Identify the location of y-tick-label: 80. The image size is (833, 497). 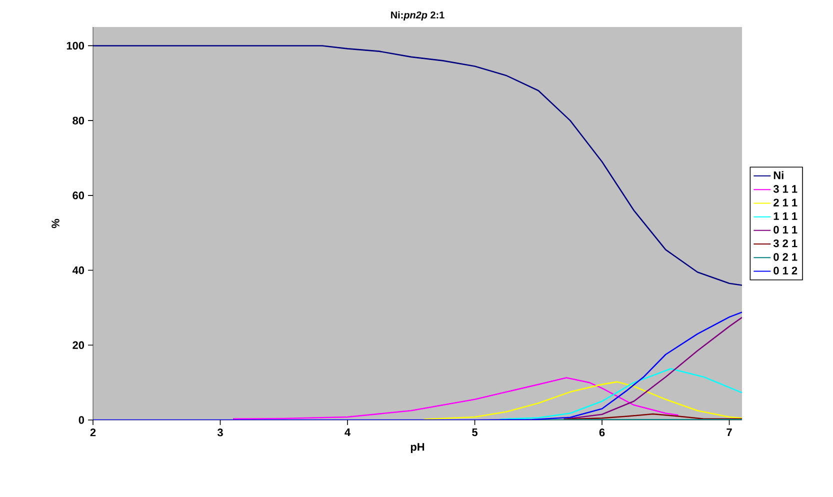
(78, 120).